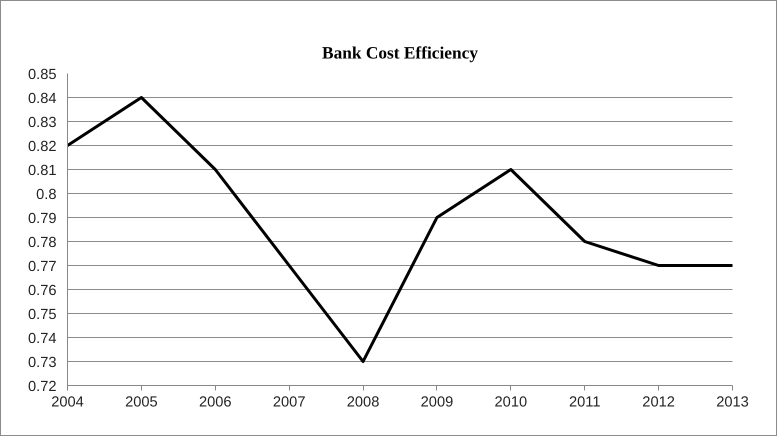 The height and width of the screenshot is (440, 781). Describe the element at coordinates (437, 402) in the screenshot. I see `x-tick-label: 2009` at that location.